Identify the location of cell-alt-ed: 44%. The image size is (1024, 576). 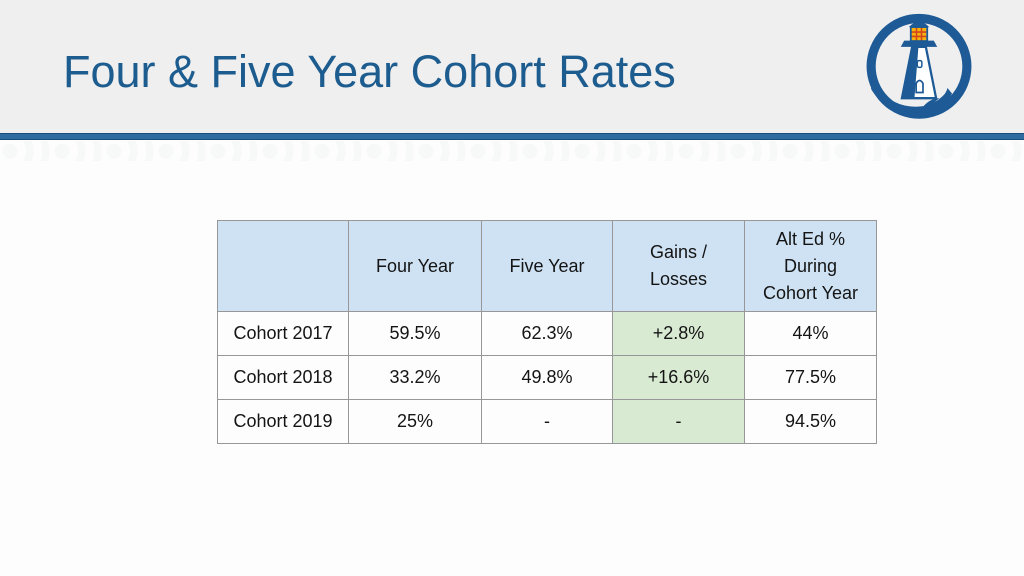
(810, 333).